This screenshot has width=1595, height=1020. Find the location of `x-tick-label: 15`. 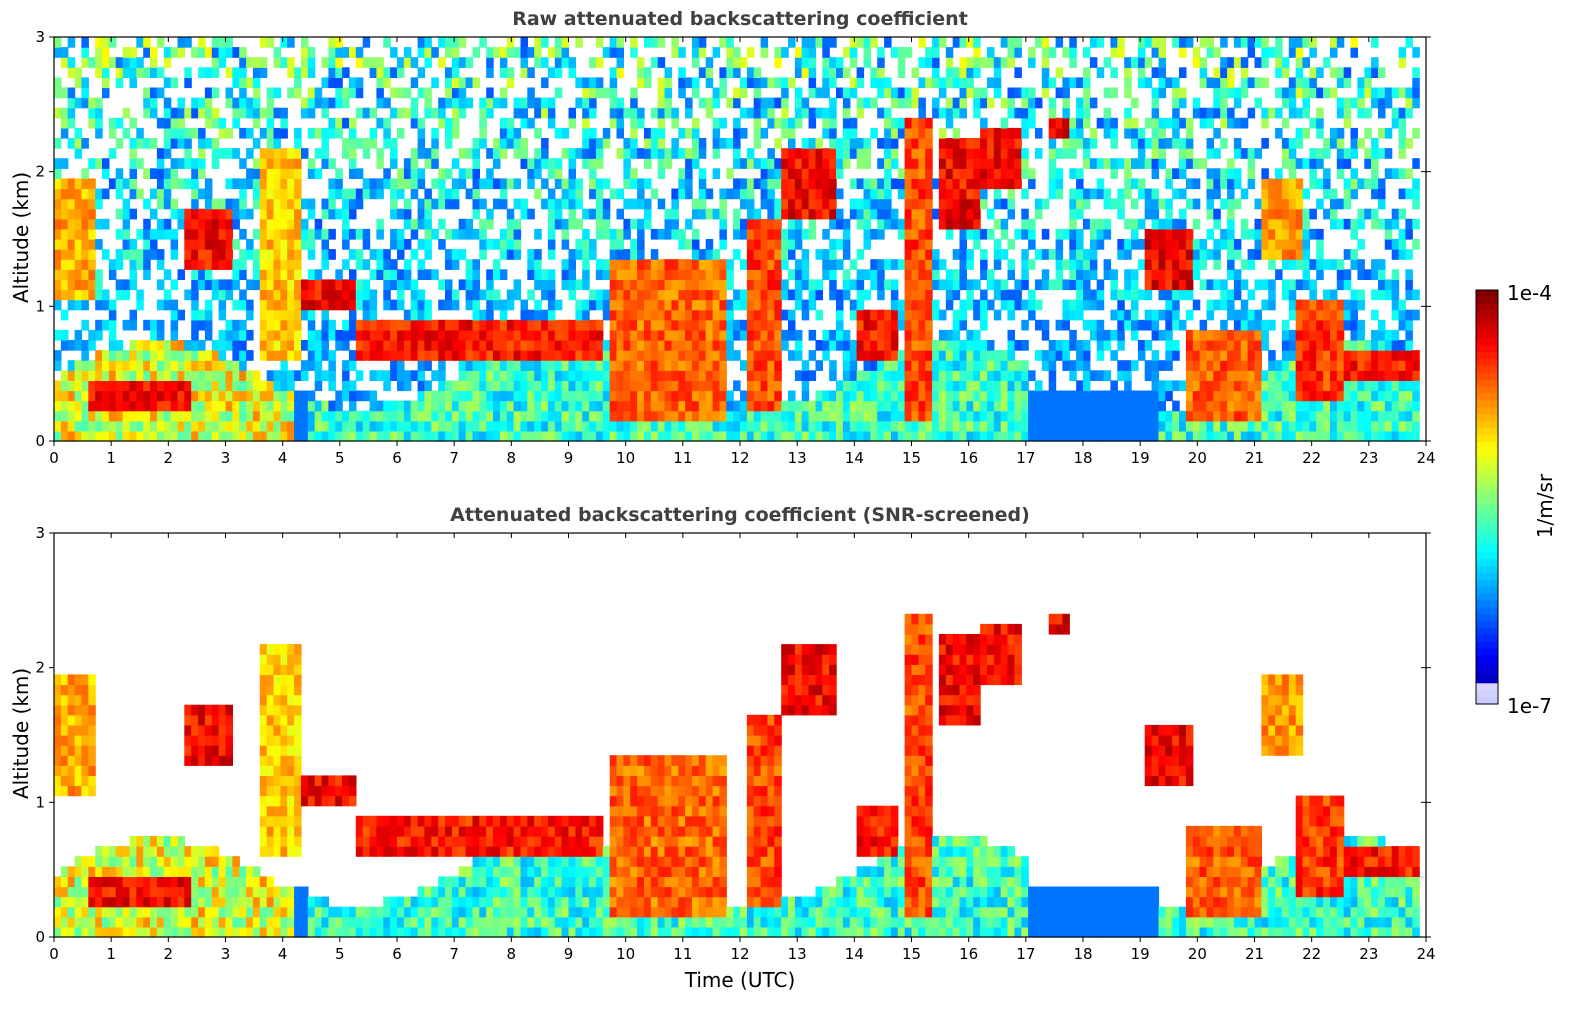

x-tick-label: 15 is located at coordinates (911, 954).